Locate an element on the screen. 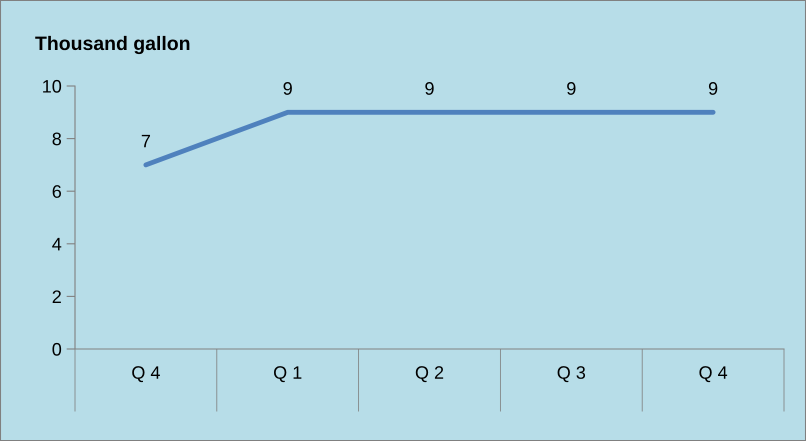 This screenshot has width=806, height=441. x-tick-label: Q 3 is located at coordinates (572, 374).